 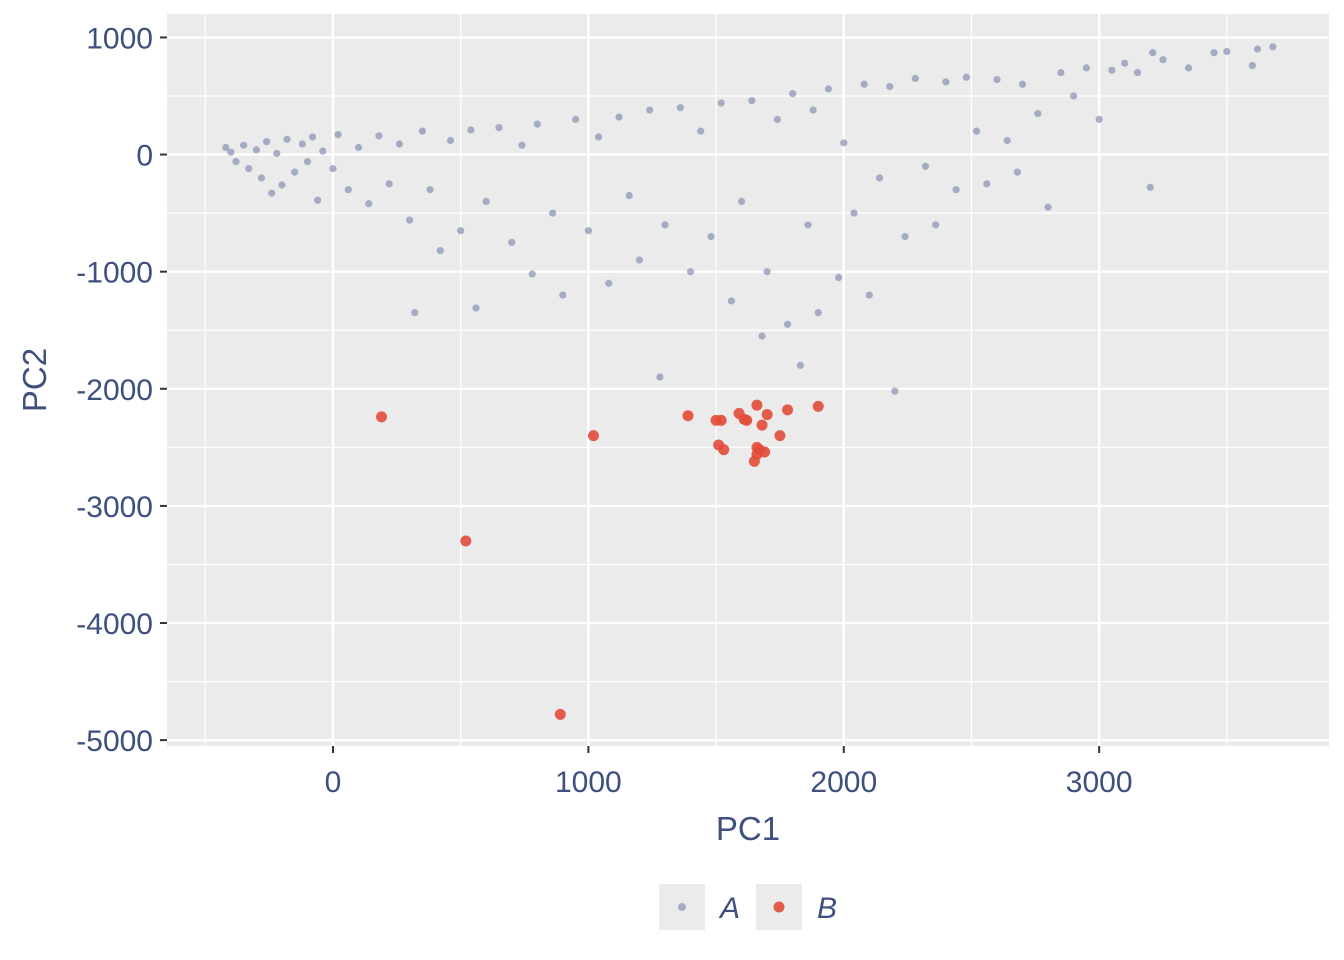 I want to click on x-tick-label: 3000, so click(x=1099, y=782).